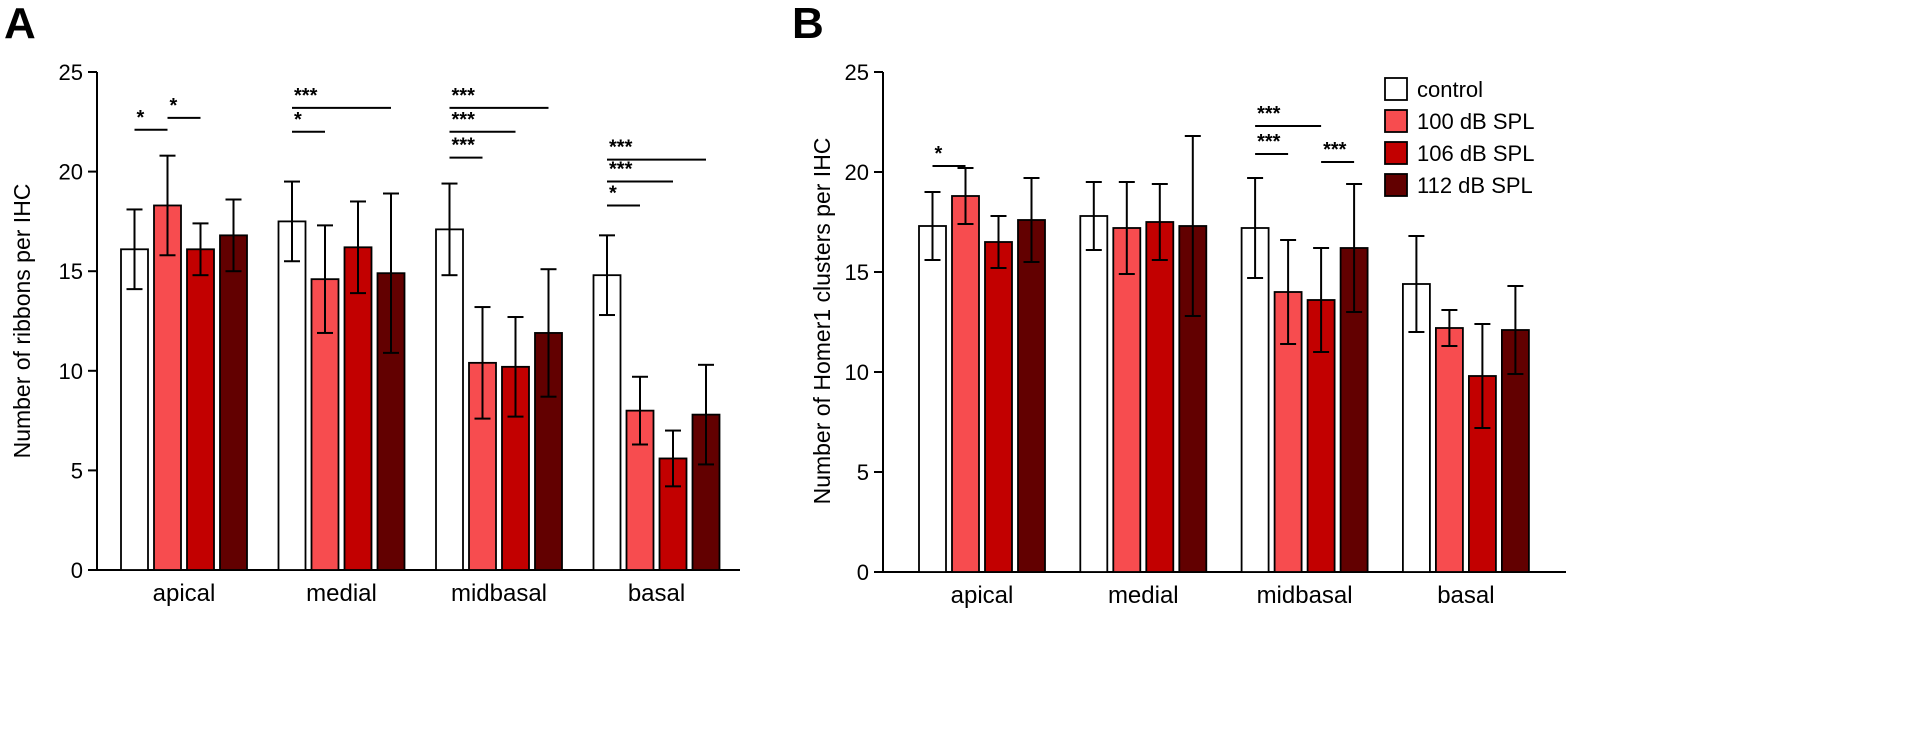 This screenshot has width=1906, height=736. Describe the element at coordinates (1031, 396) in the screenshot. I see `panel-b-bar-apical-112-db-spl` at that location.